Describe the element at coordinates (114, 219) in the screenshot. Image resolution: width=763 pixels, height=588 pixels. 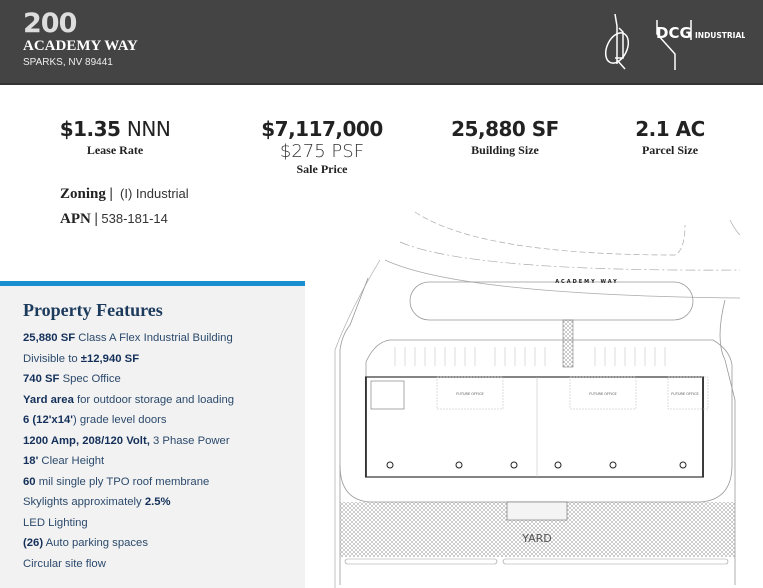
I see `apn: APN | 538-181-14` at that location.